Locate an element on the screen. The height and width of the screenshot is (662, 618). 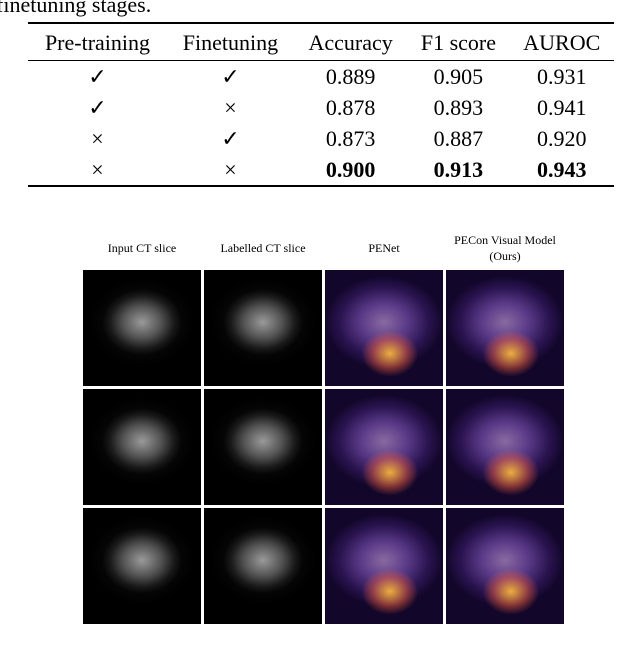
column-label: Labelled CT slice is located at coordinates (263, 248).